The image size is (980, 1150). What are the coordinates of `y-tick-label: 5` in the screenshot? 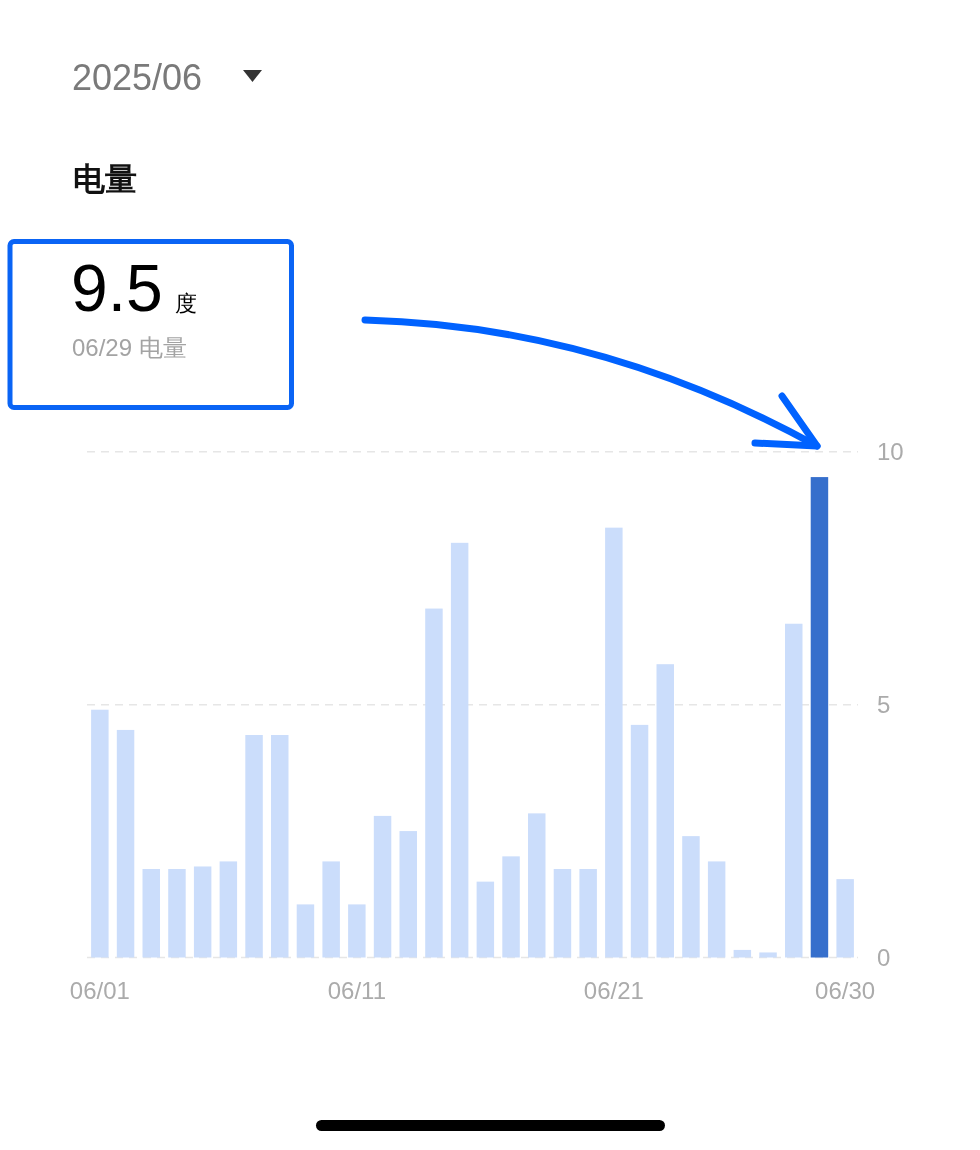 It's located at (884, 705).